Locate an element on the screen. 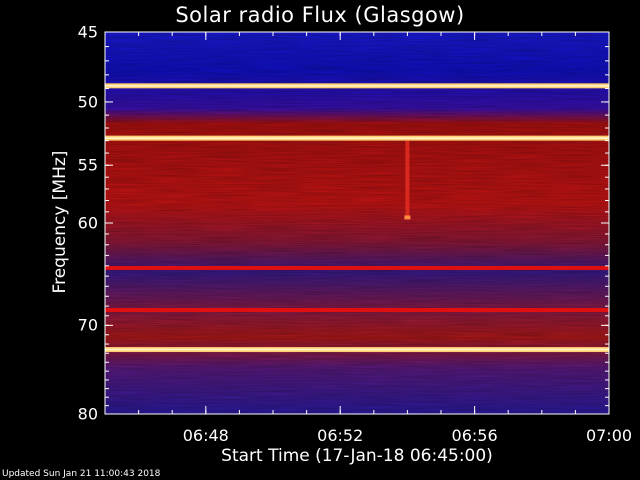 This screenshot has width=640, height=480. y-tick-label: 45 is located at coordinates (87, 32).